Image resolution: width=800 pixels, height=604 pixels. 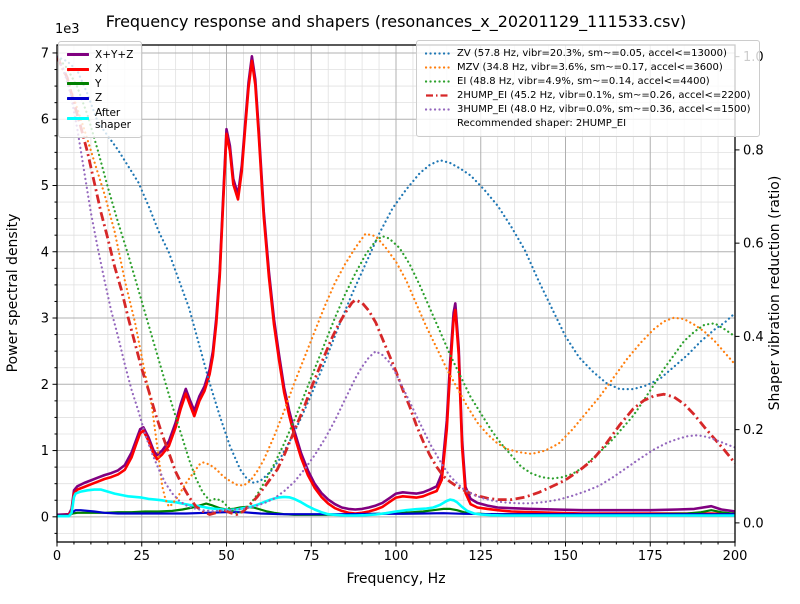 I want to click on series-line-after-shaper, so click(x=396, y=503).